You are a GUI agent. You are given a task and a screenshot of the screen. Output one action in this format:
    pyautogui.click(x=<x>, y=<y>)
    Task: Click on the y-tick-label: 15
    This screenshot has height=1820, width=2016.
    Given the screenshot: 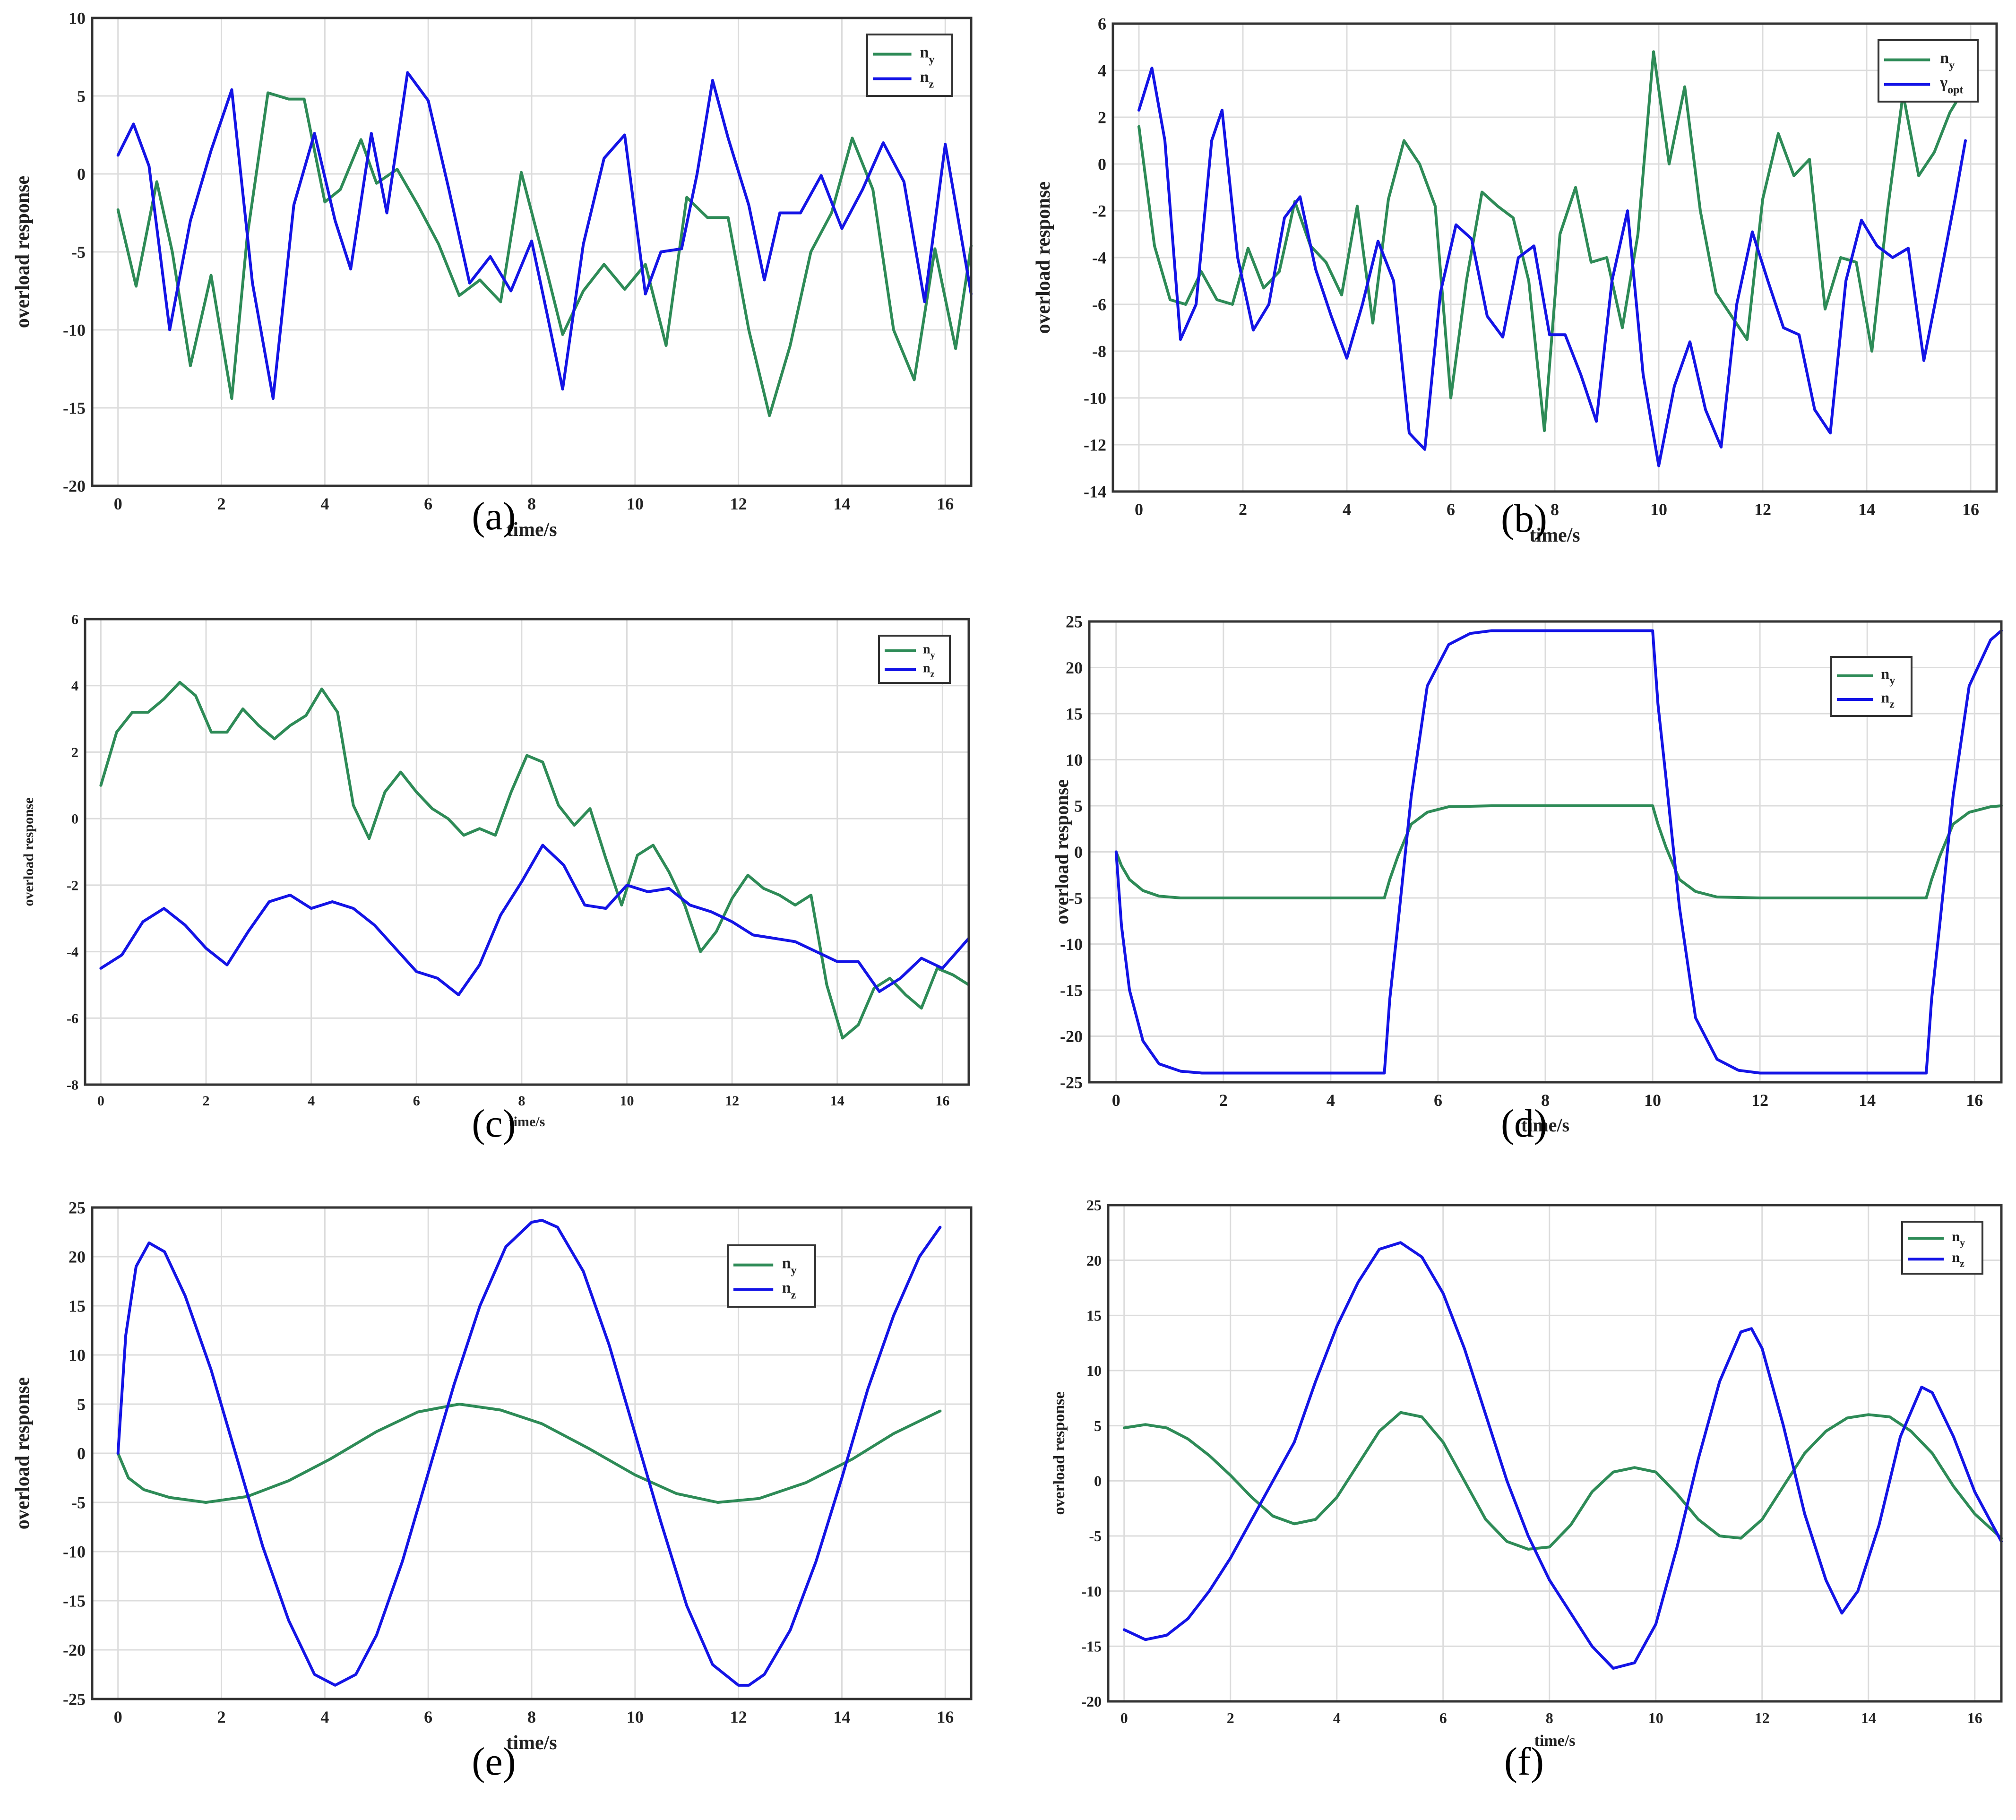 What is the action you would take?
    pyautogui.click(x=77, y=1306)
    